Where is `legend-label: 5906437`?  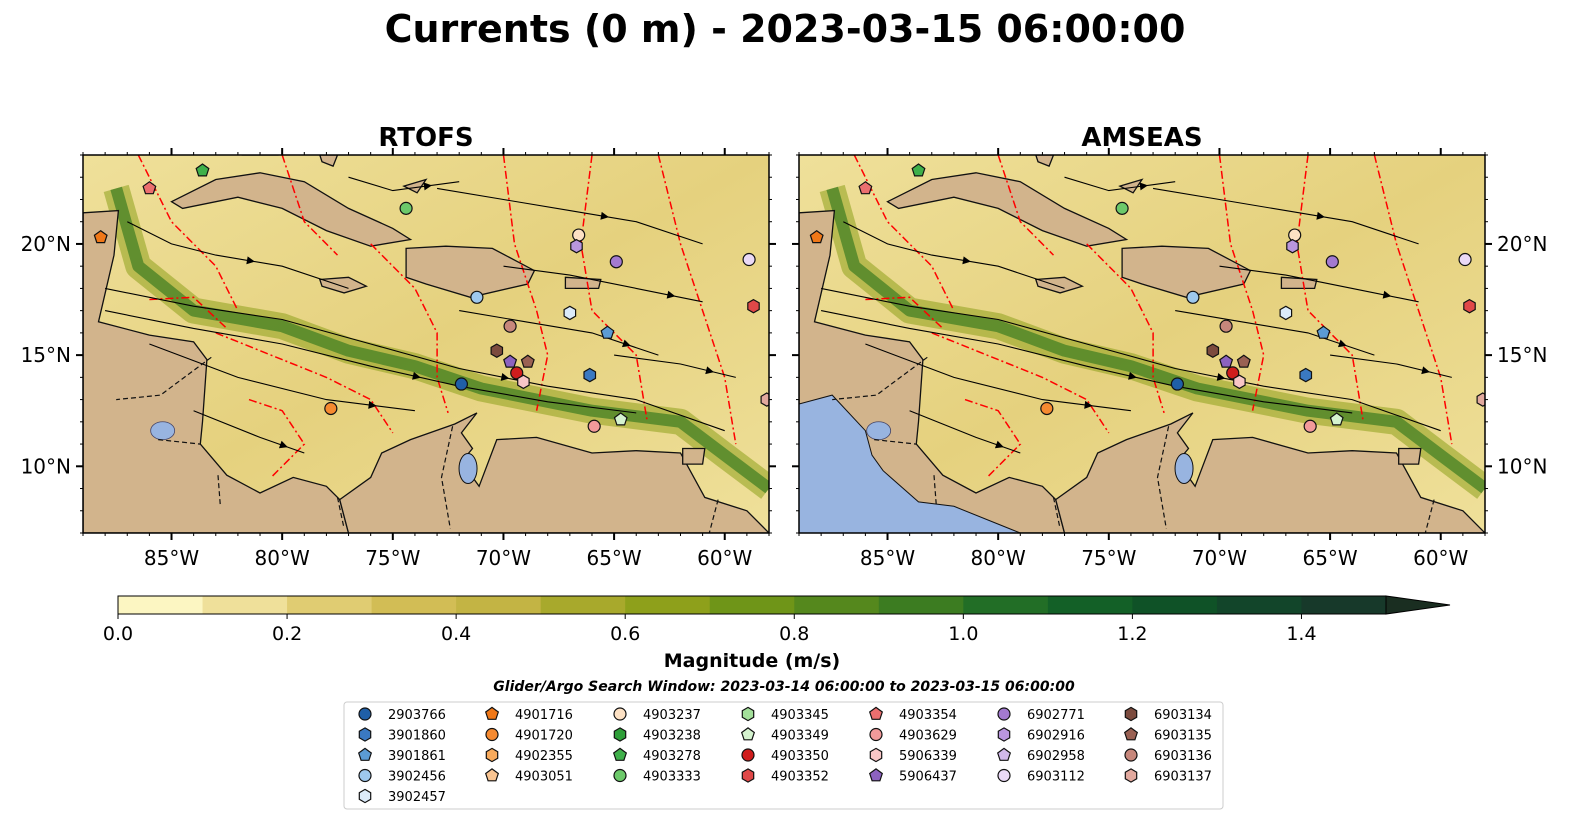
legend-label: 5906437 is located at coordinates (928, 777).